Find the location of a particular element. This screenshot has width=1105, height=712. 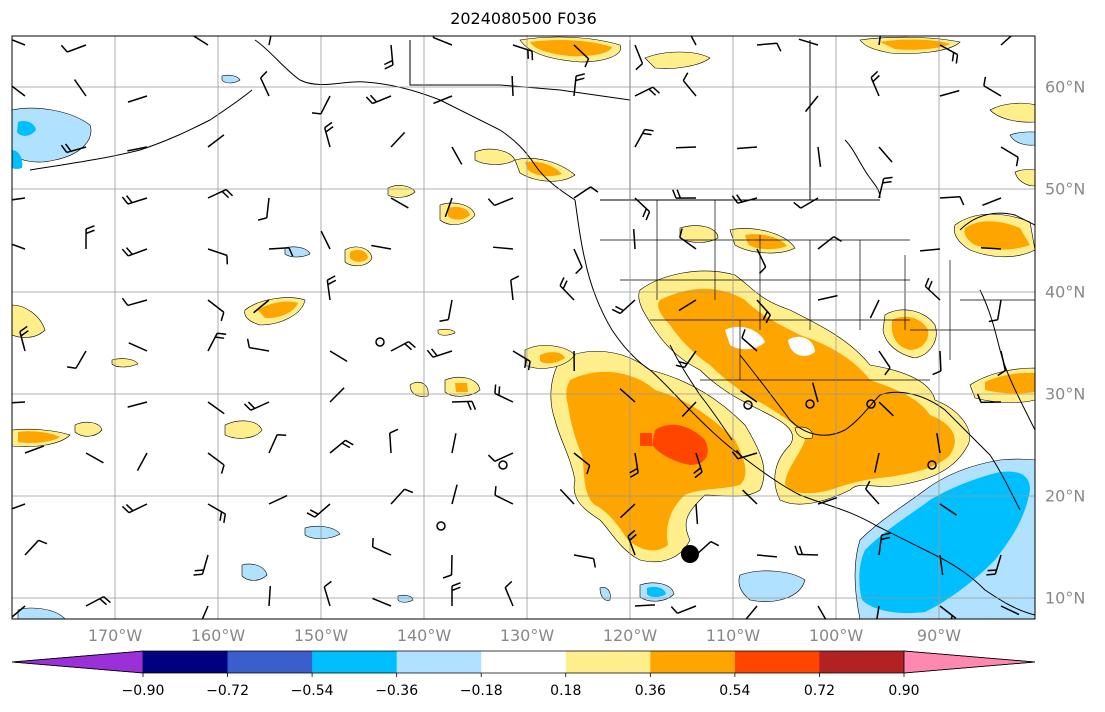

longitude-label: 150°W is located at coordinates (321, 635).